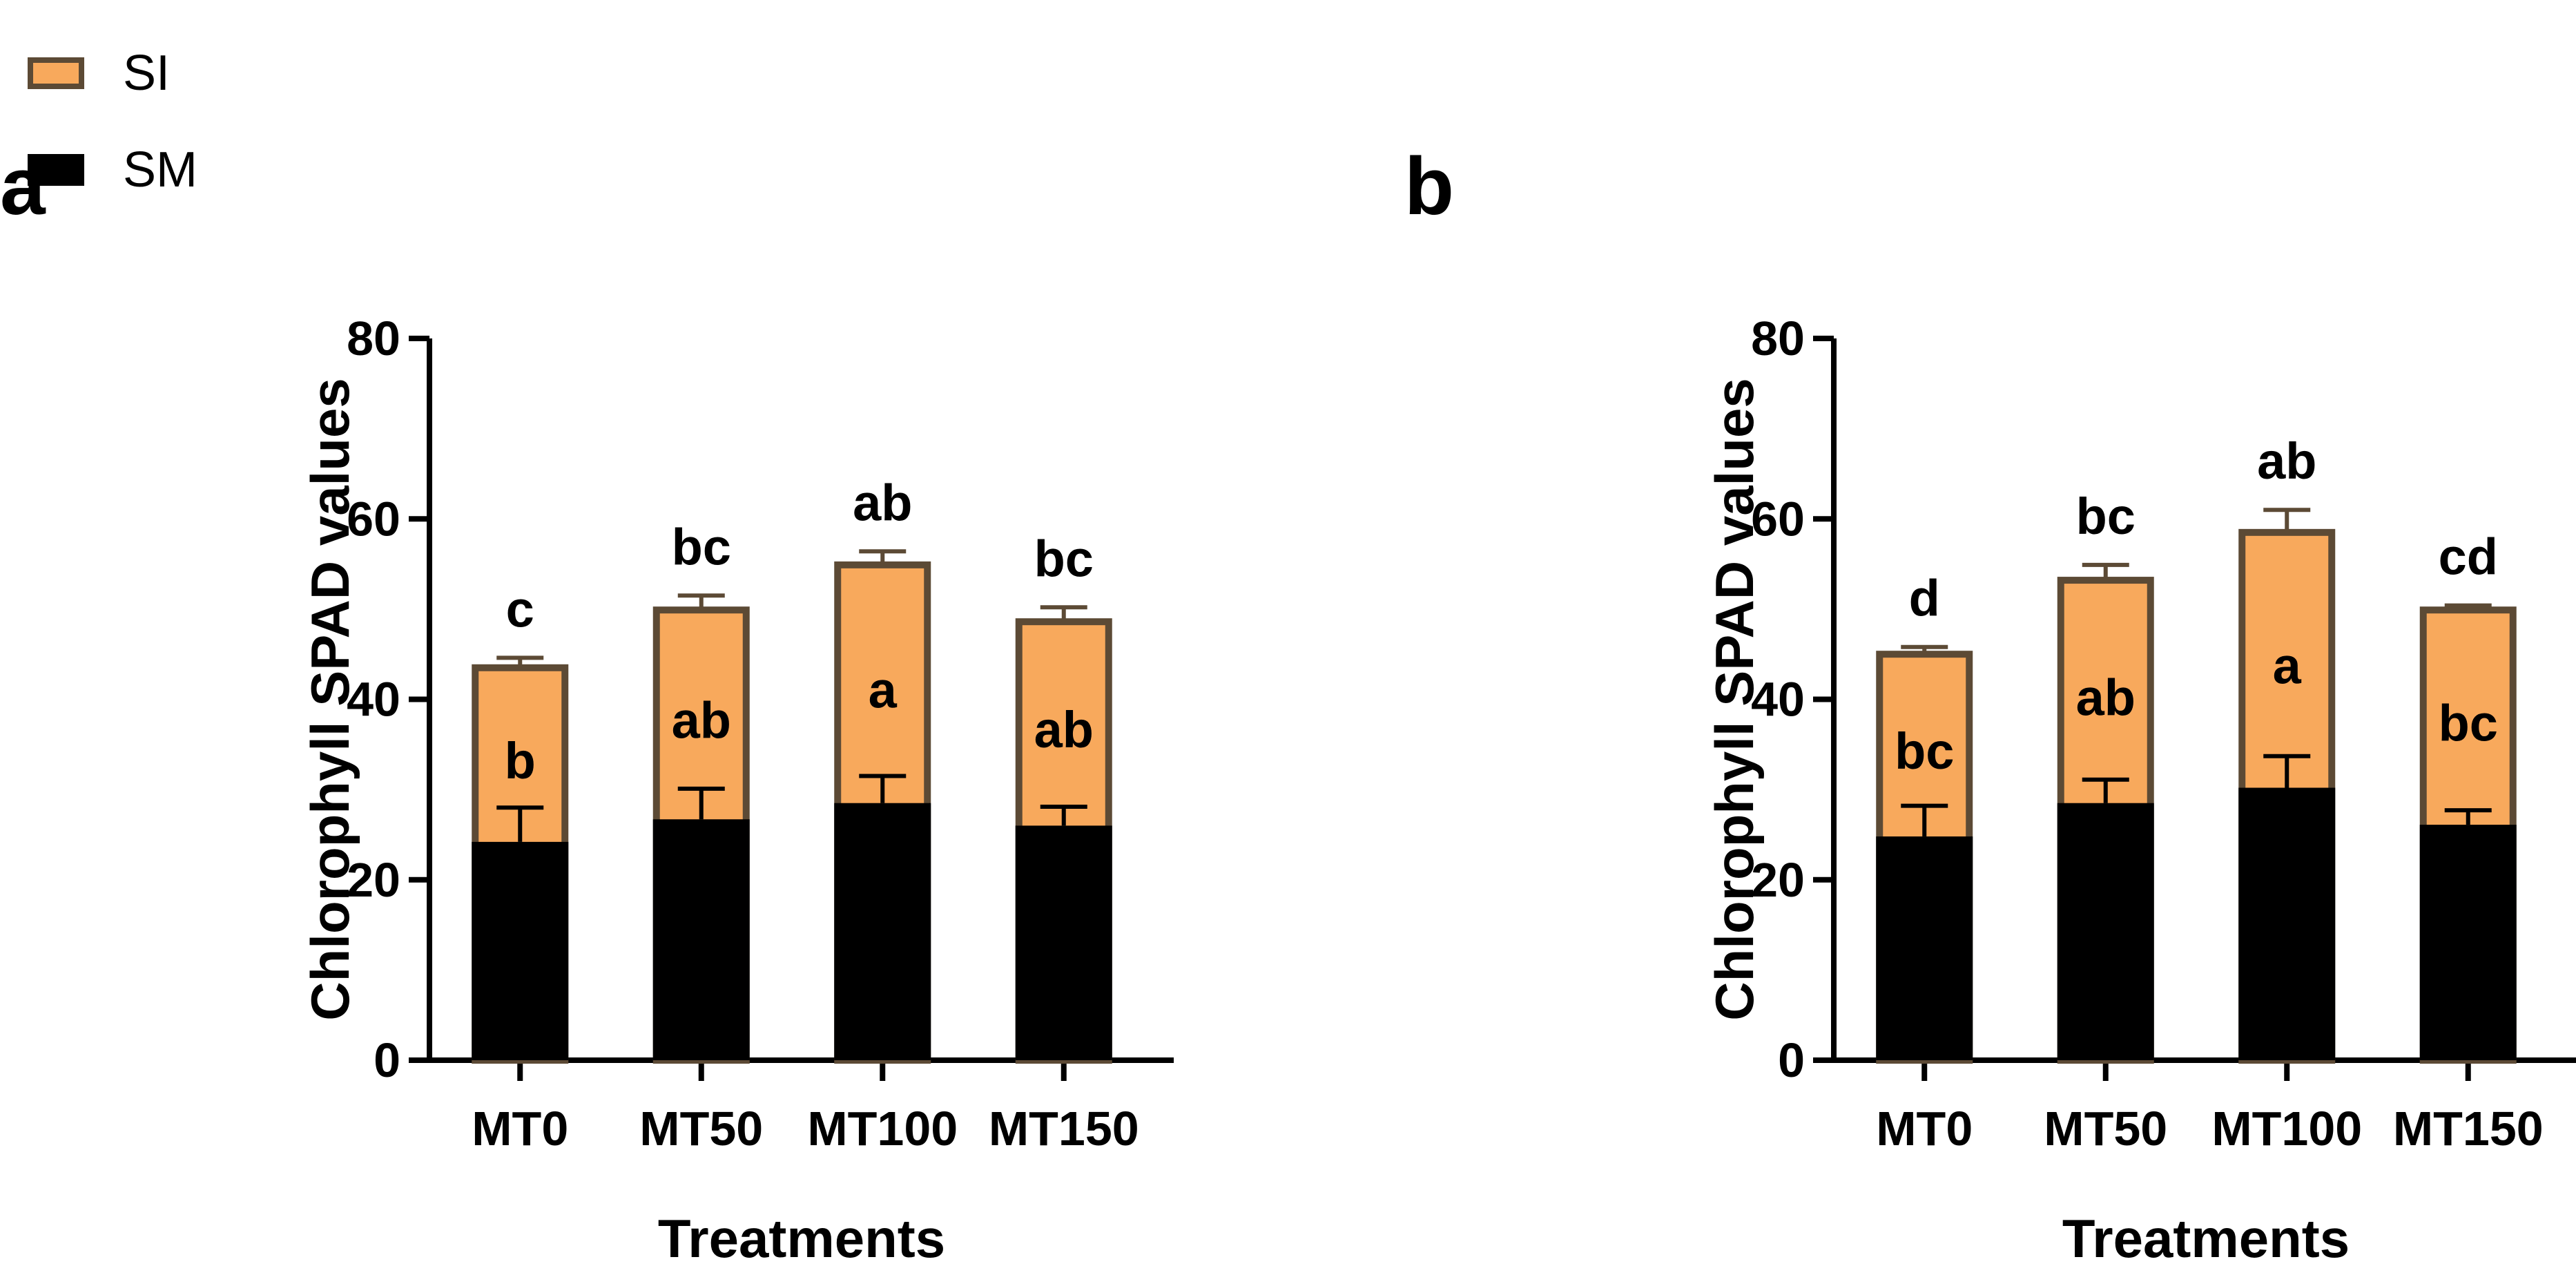 This screenshot has width=2576, height=1284. Describe the element at coordinates (147, 73) in the screenshot. I see `legend-label-si: SI` at that location.